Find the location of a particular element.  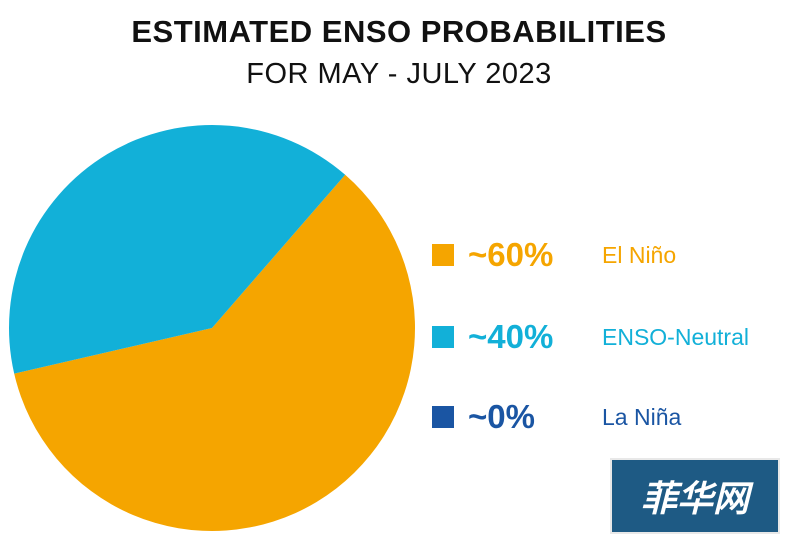

legend-label-el-nino: El Niño is located at coordinates (639, 254).